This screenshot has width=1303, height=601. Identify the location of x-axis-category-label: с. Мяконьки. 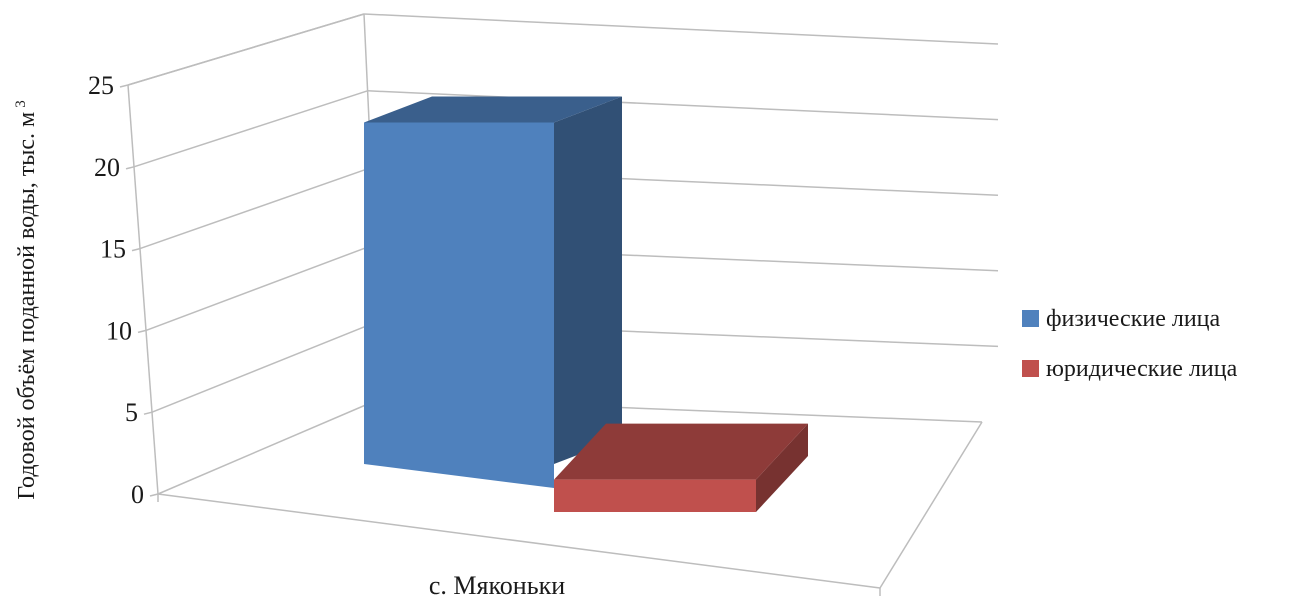
(497, 585).